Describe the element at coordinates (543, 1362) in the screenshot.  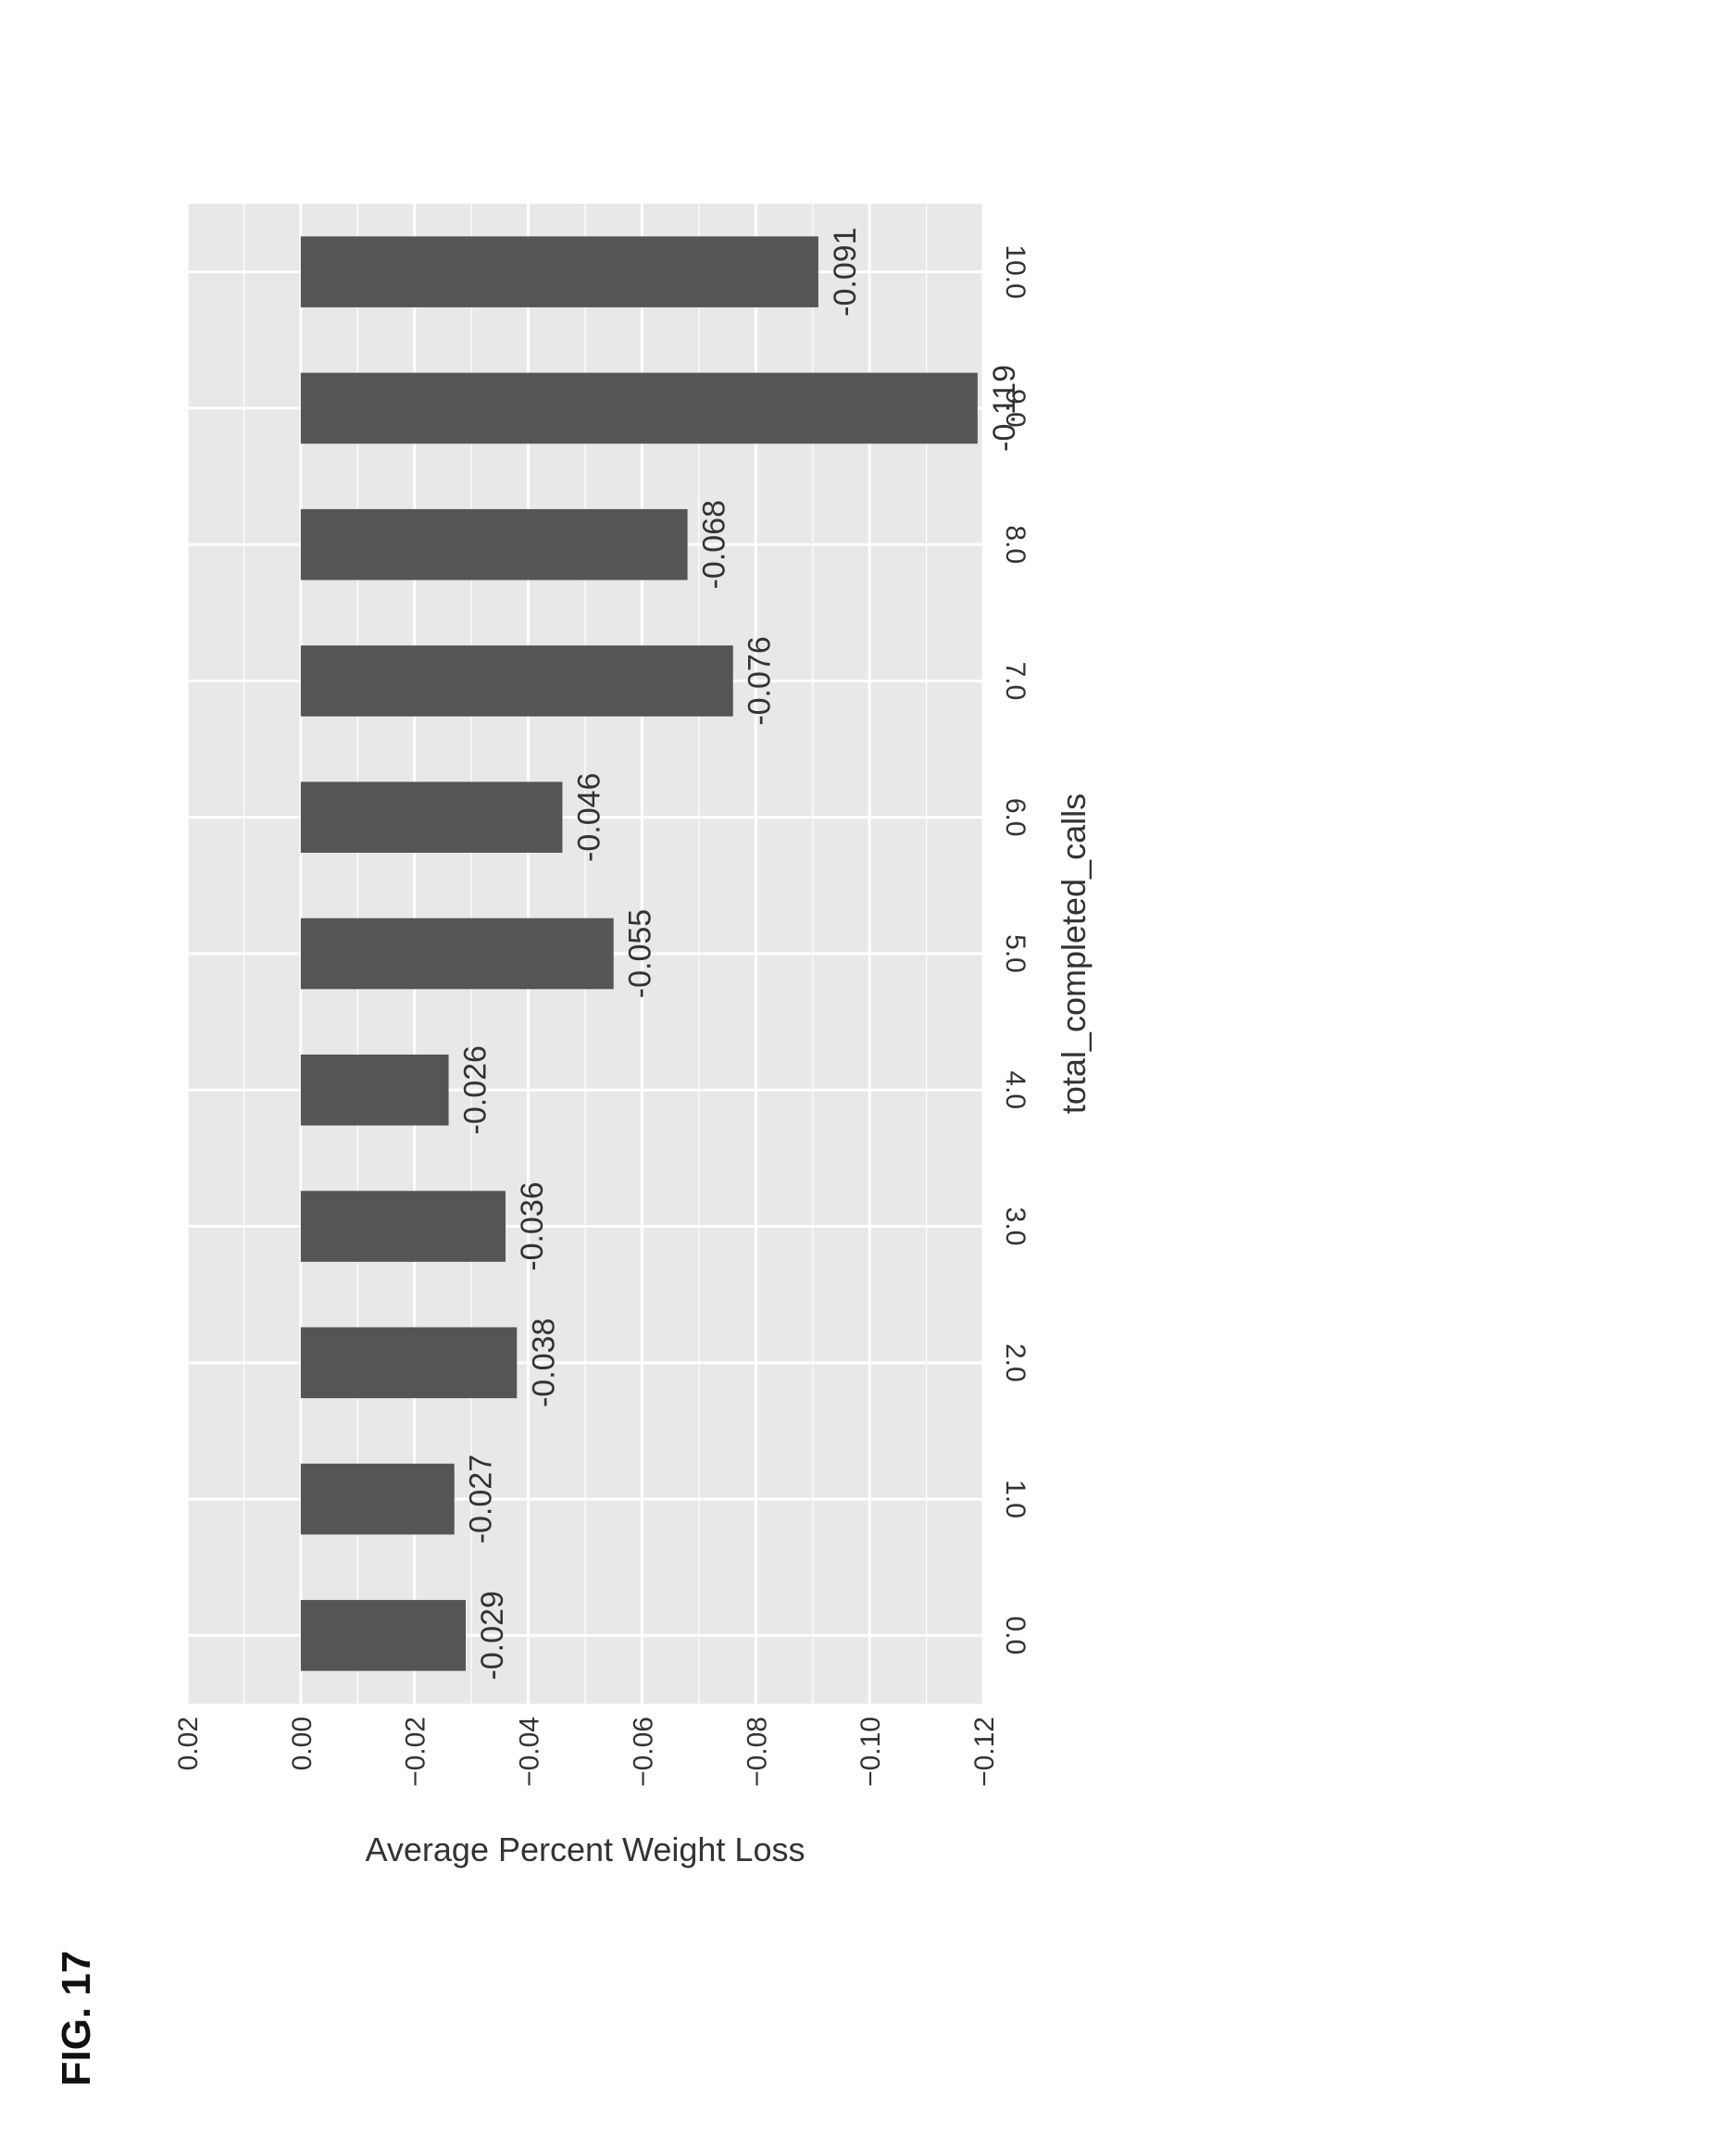
I see `data-label: -0.038` at that location.